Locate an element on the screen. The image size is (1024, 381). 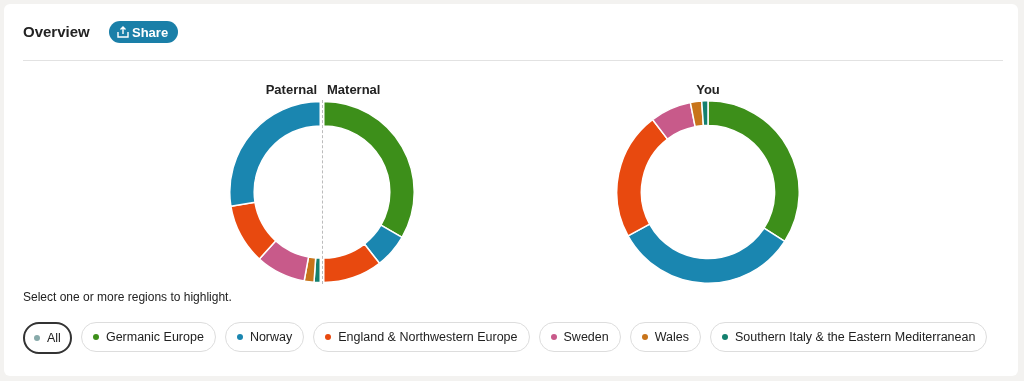
text: Select one or more regions to highlight. is located at coordinates (127, 297).